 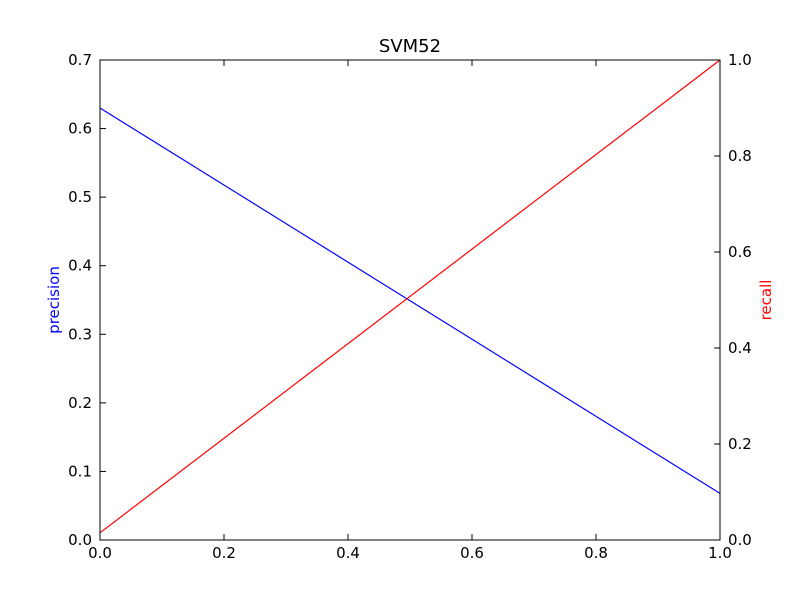 I want to click on y-left-tick-label: 0.7, so click(x=80, y=60).